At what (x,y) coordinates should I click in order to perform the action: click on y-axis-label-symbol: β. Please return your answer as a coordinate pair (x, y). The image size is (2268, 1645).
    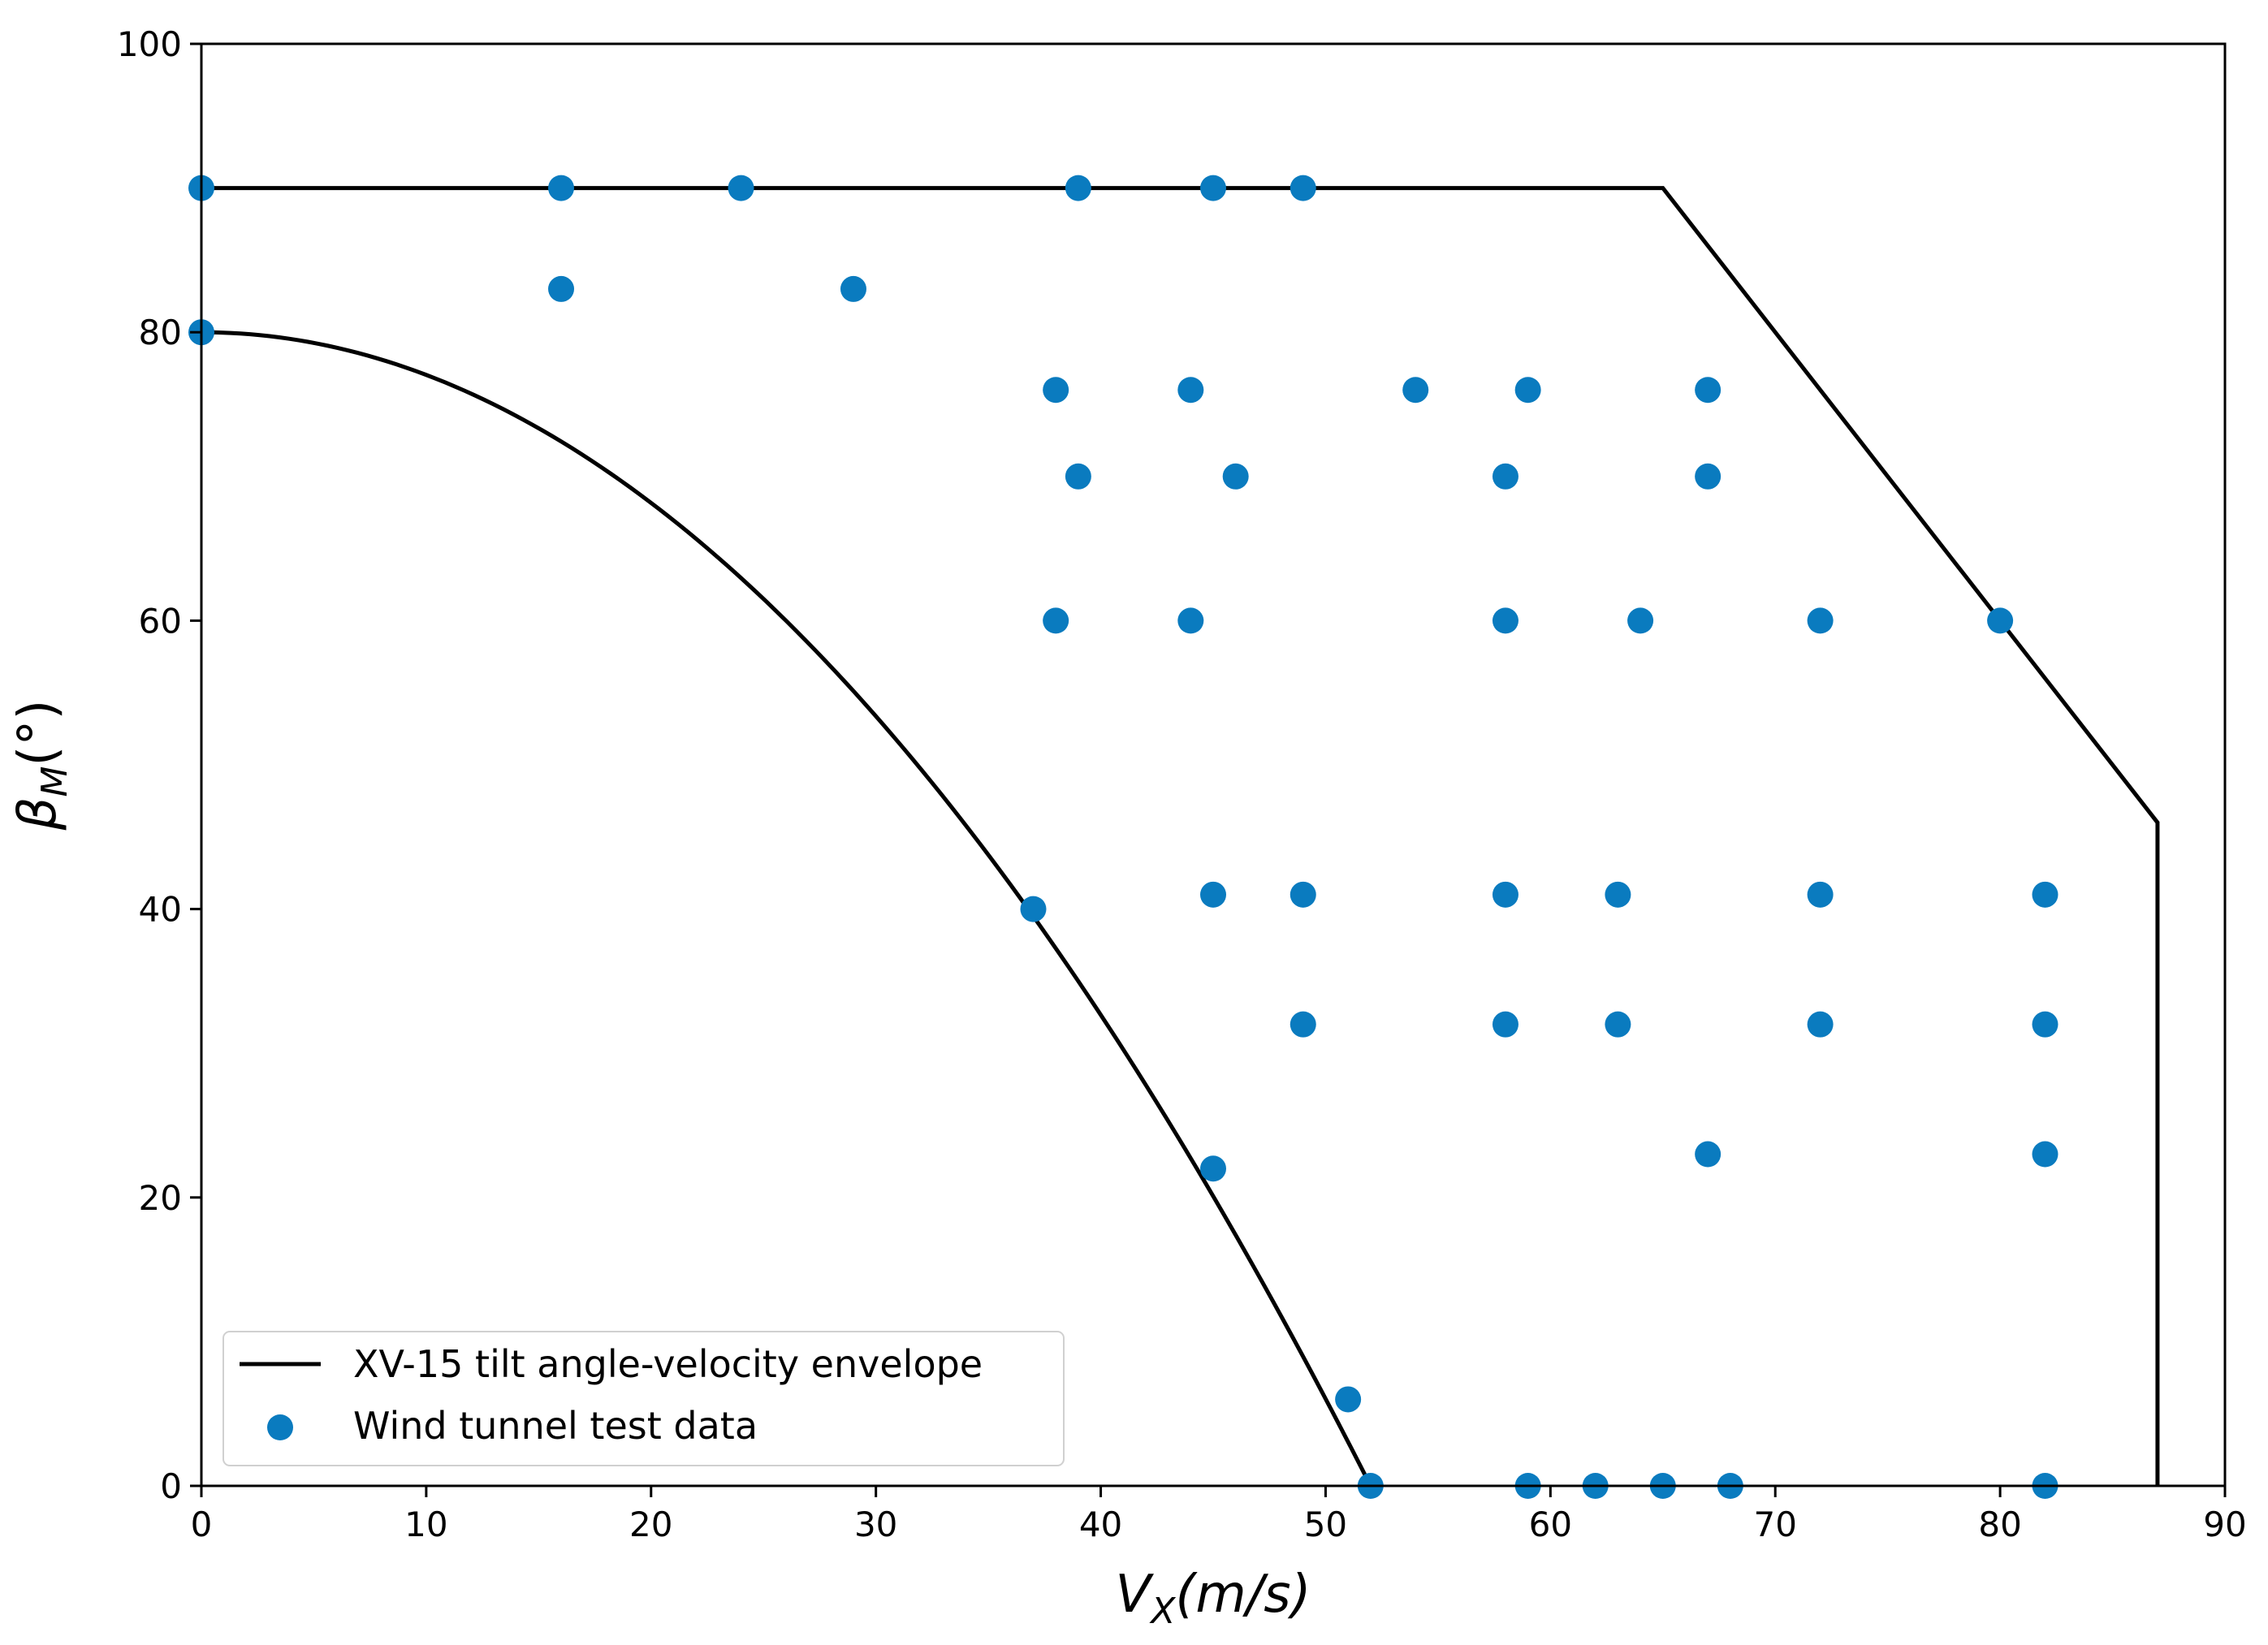
    Looking at the image, I should click on (38, 814).